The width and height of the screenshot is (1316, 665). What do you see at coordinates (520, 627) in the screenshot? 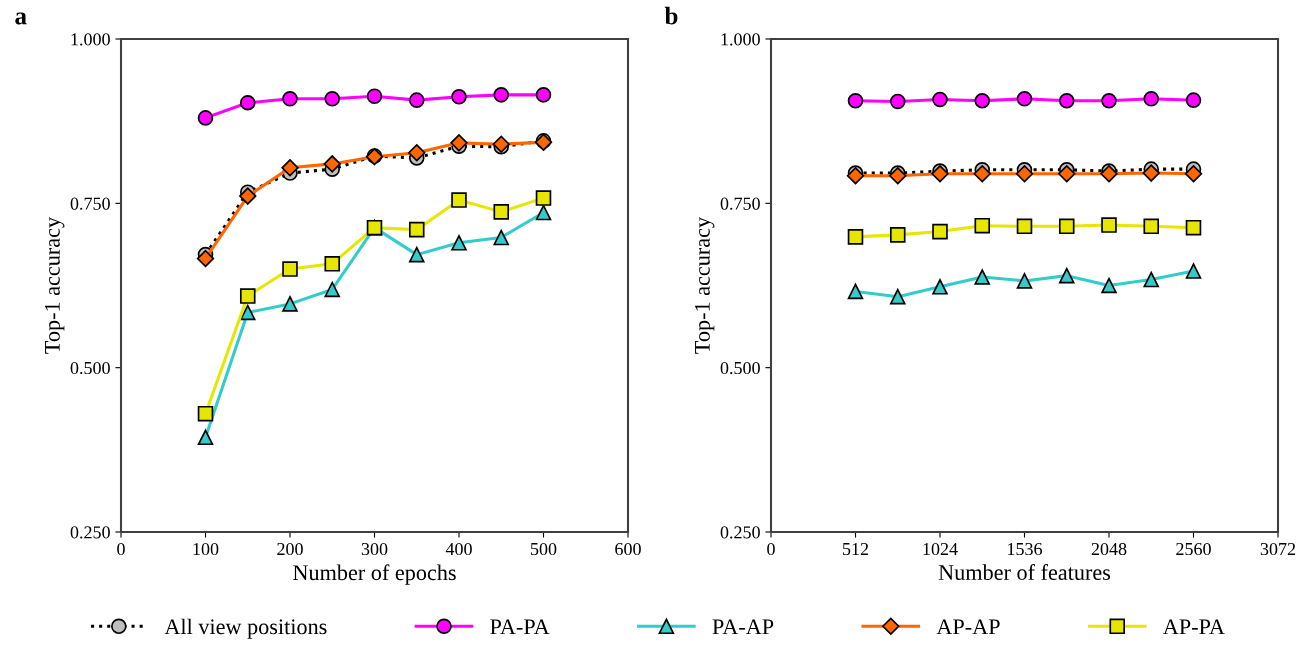
I see `legend-label: PA-PA` at bounding box center [520, 627].